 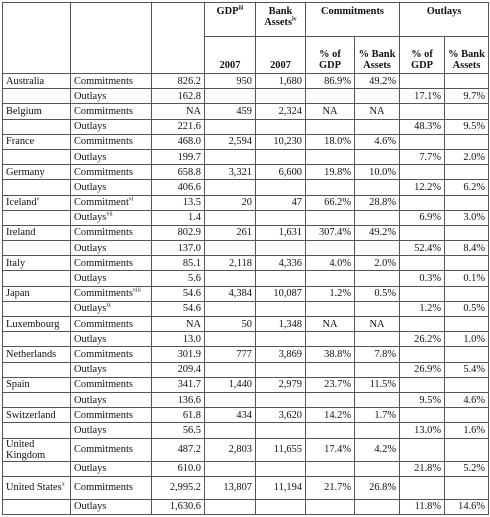 What do you see at coordinates (230, 202) in the screenshot?
I see `gdp-cell: 20` at bounding box center [230, 202].